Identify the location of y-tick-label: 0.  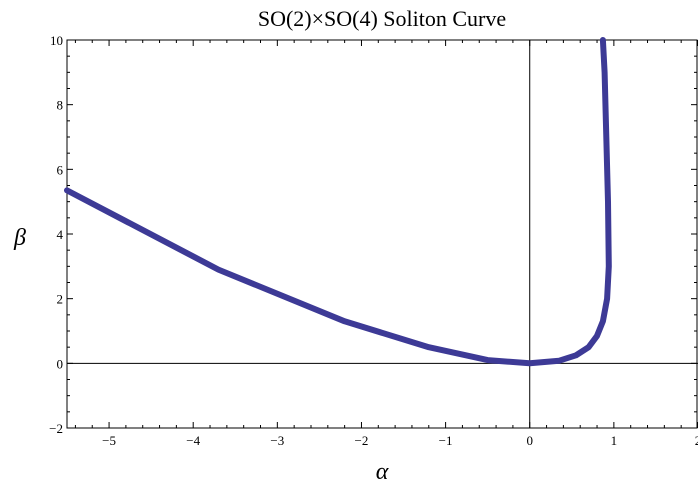
(60, 363).